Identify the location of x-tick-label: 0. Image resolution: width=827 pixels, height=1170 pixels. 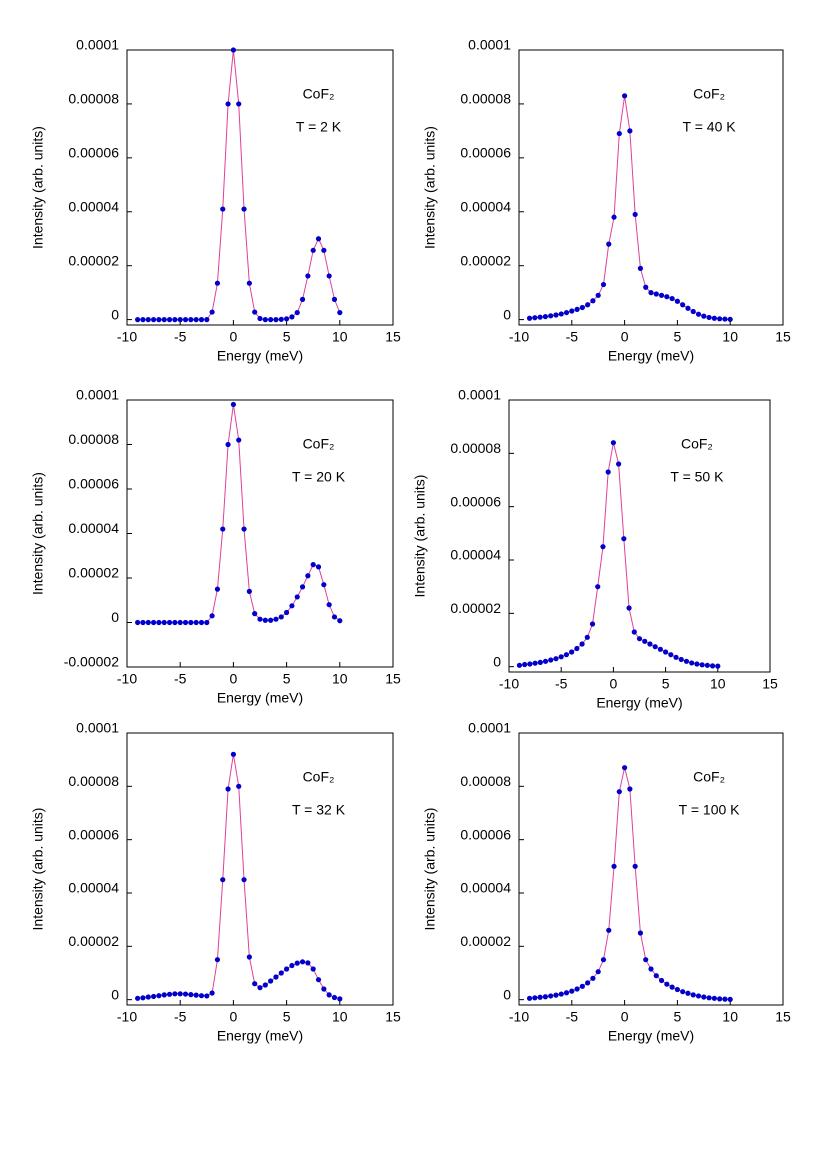
(234, 1017).